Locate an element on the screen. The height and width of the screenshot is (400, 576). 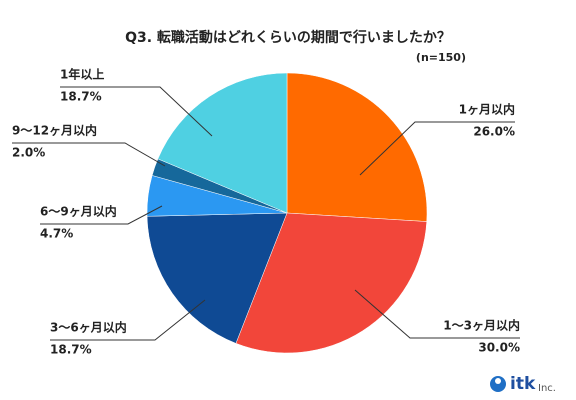
logo-suffix: Inc. is located at coordinates (547, 388).